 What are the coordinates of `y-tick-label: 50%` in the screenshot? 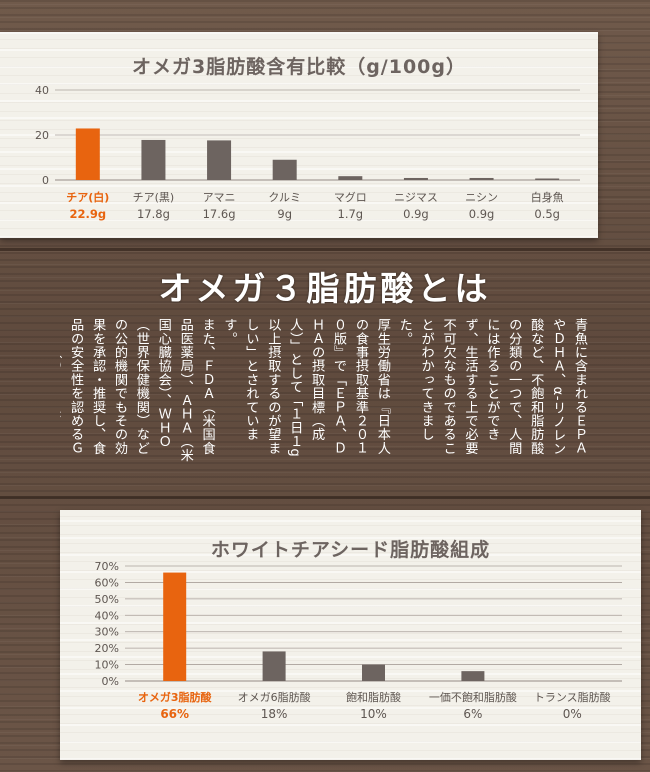 It's located at (107, 599).